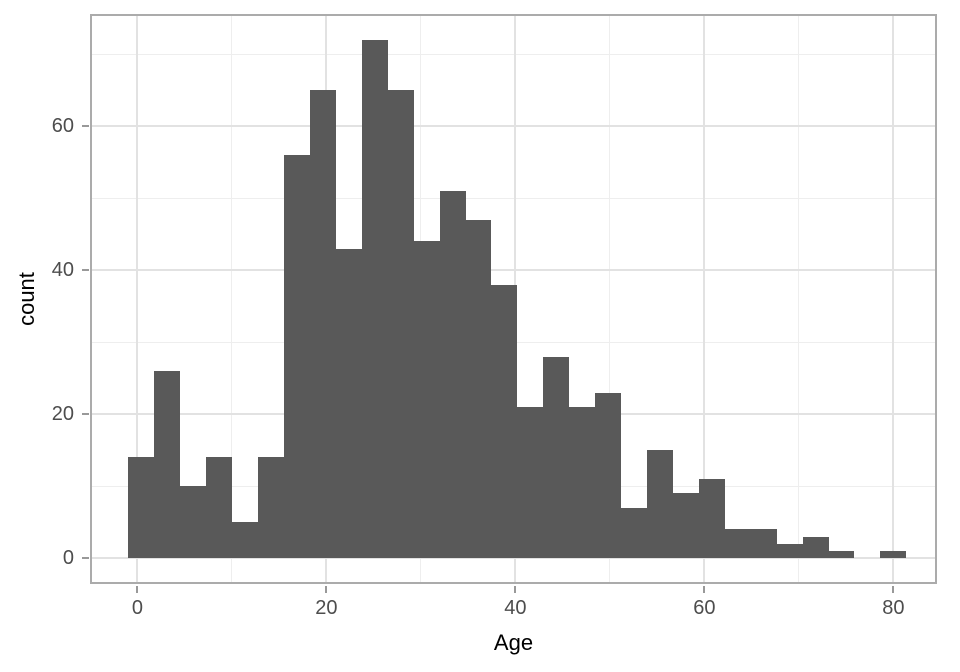 This screenshot has width=960, height=672. I want to click on y-tick-label: 0, so click(68, 558).